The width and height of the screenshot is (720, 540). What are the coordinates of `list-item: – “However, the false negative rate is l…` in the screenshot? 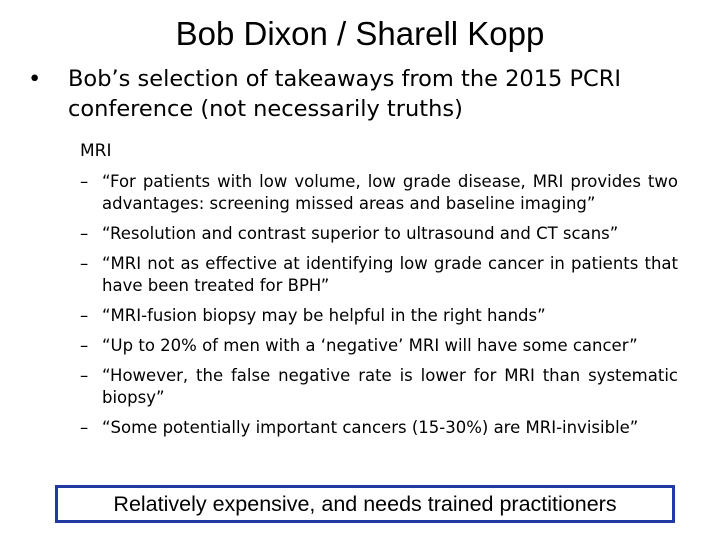 It's located at (379, 387).